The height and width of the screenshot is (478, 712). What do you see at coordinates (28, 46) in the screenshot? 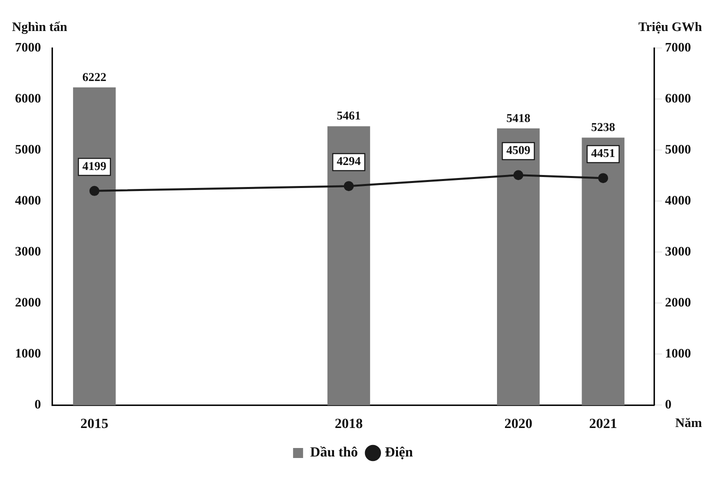
I see `y-tick-label: 7000` at bounding box center [28, 46].